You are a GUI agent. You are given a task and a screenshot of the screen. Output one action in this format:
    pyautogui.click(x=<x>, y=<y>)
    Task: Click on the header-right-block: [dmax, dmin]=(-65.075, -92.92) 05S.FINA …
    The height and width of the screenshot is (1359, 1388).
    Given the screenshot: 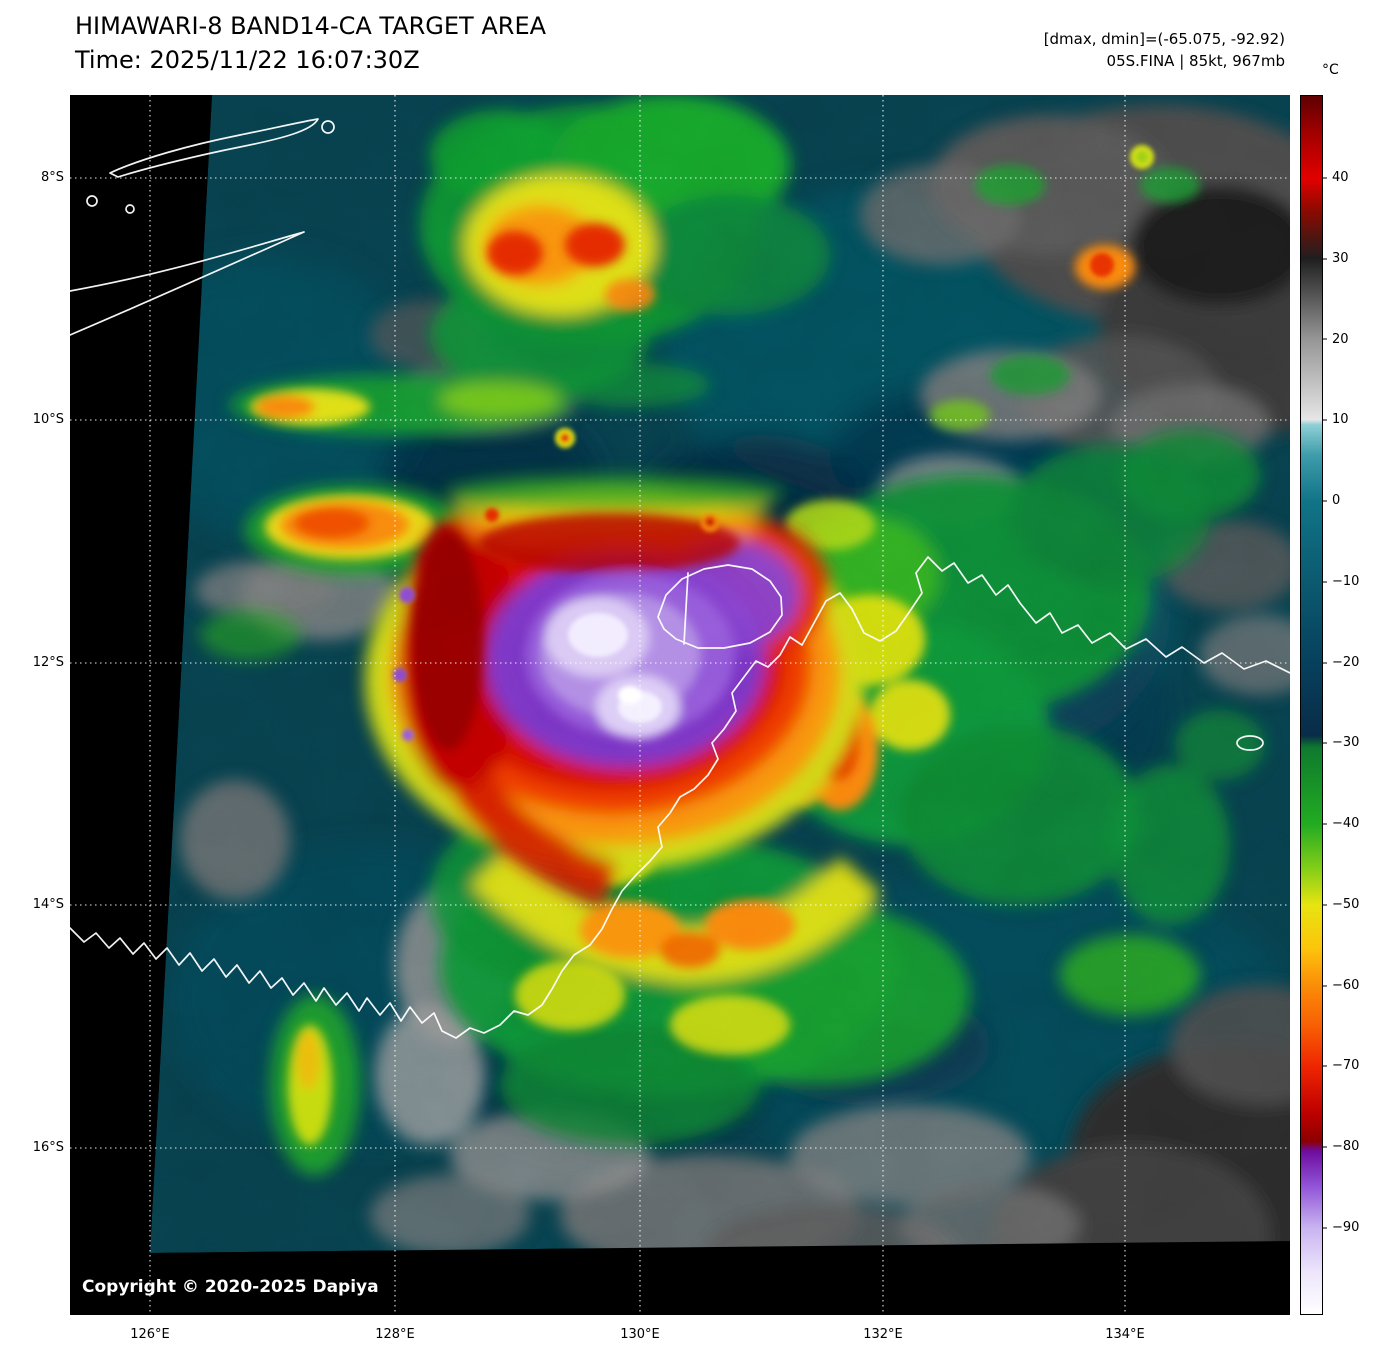 What is the action you would take?
    pyautogui.click(x=1164, y=50)
    